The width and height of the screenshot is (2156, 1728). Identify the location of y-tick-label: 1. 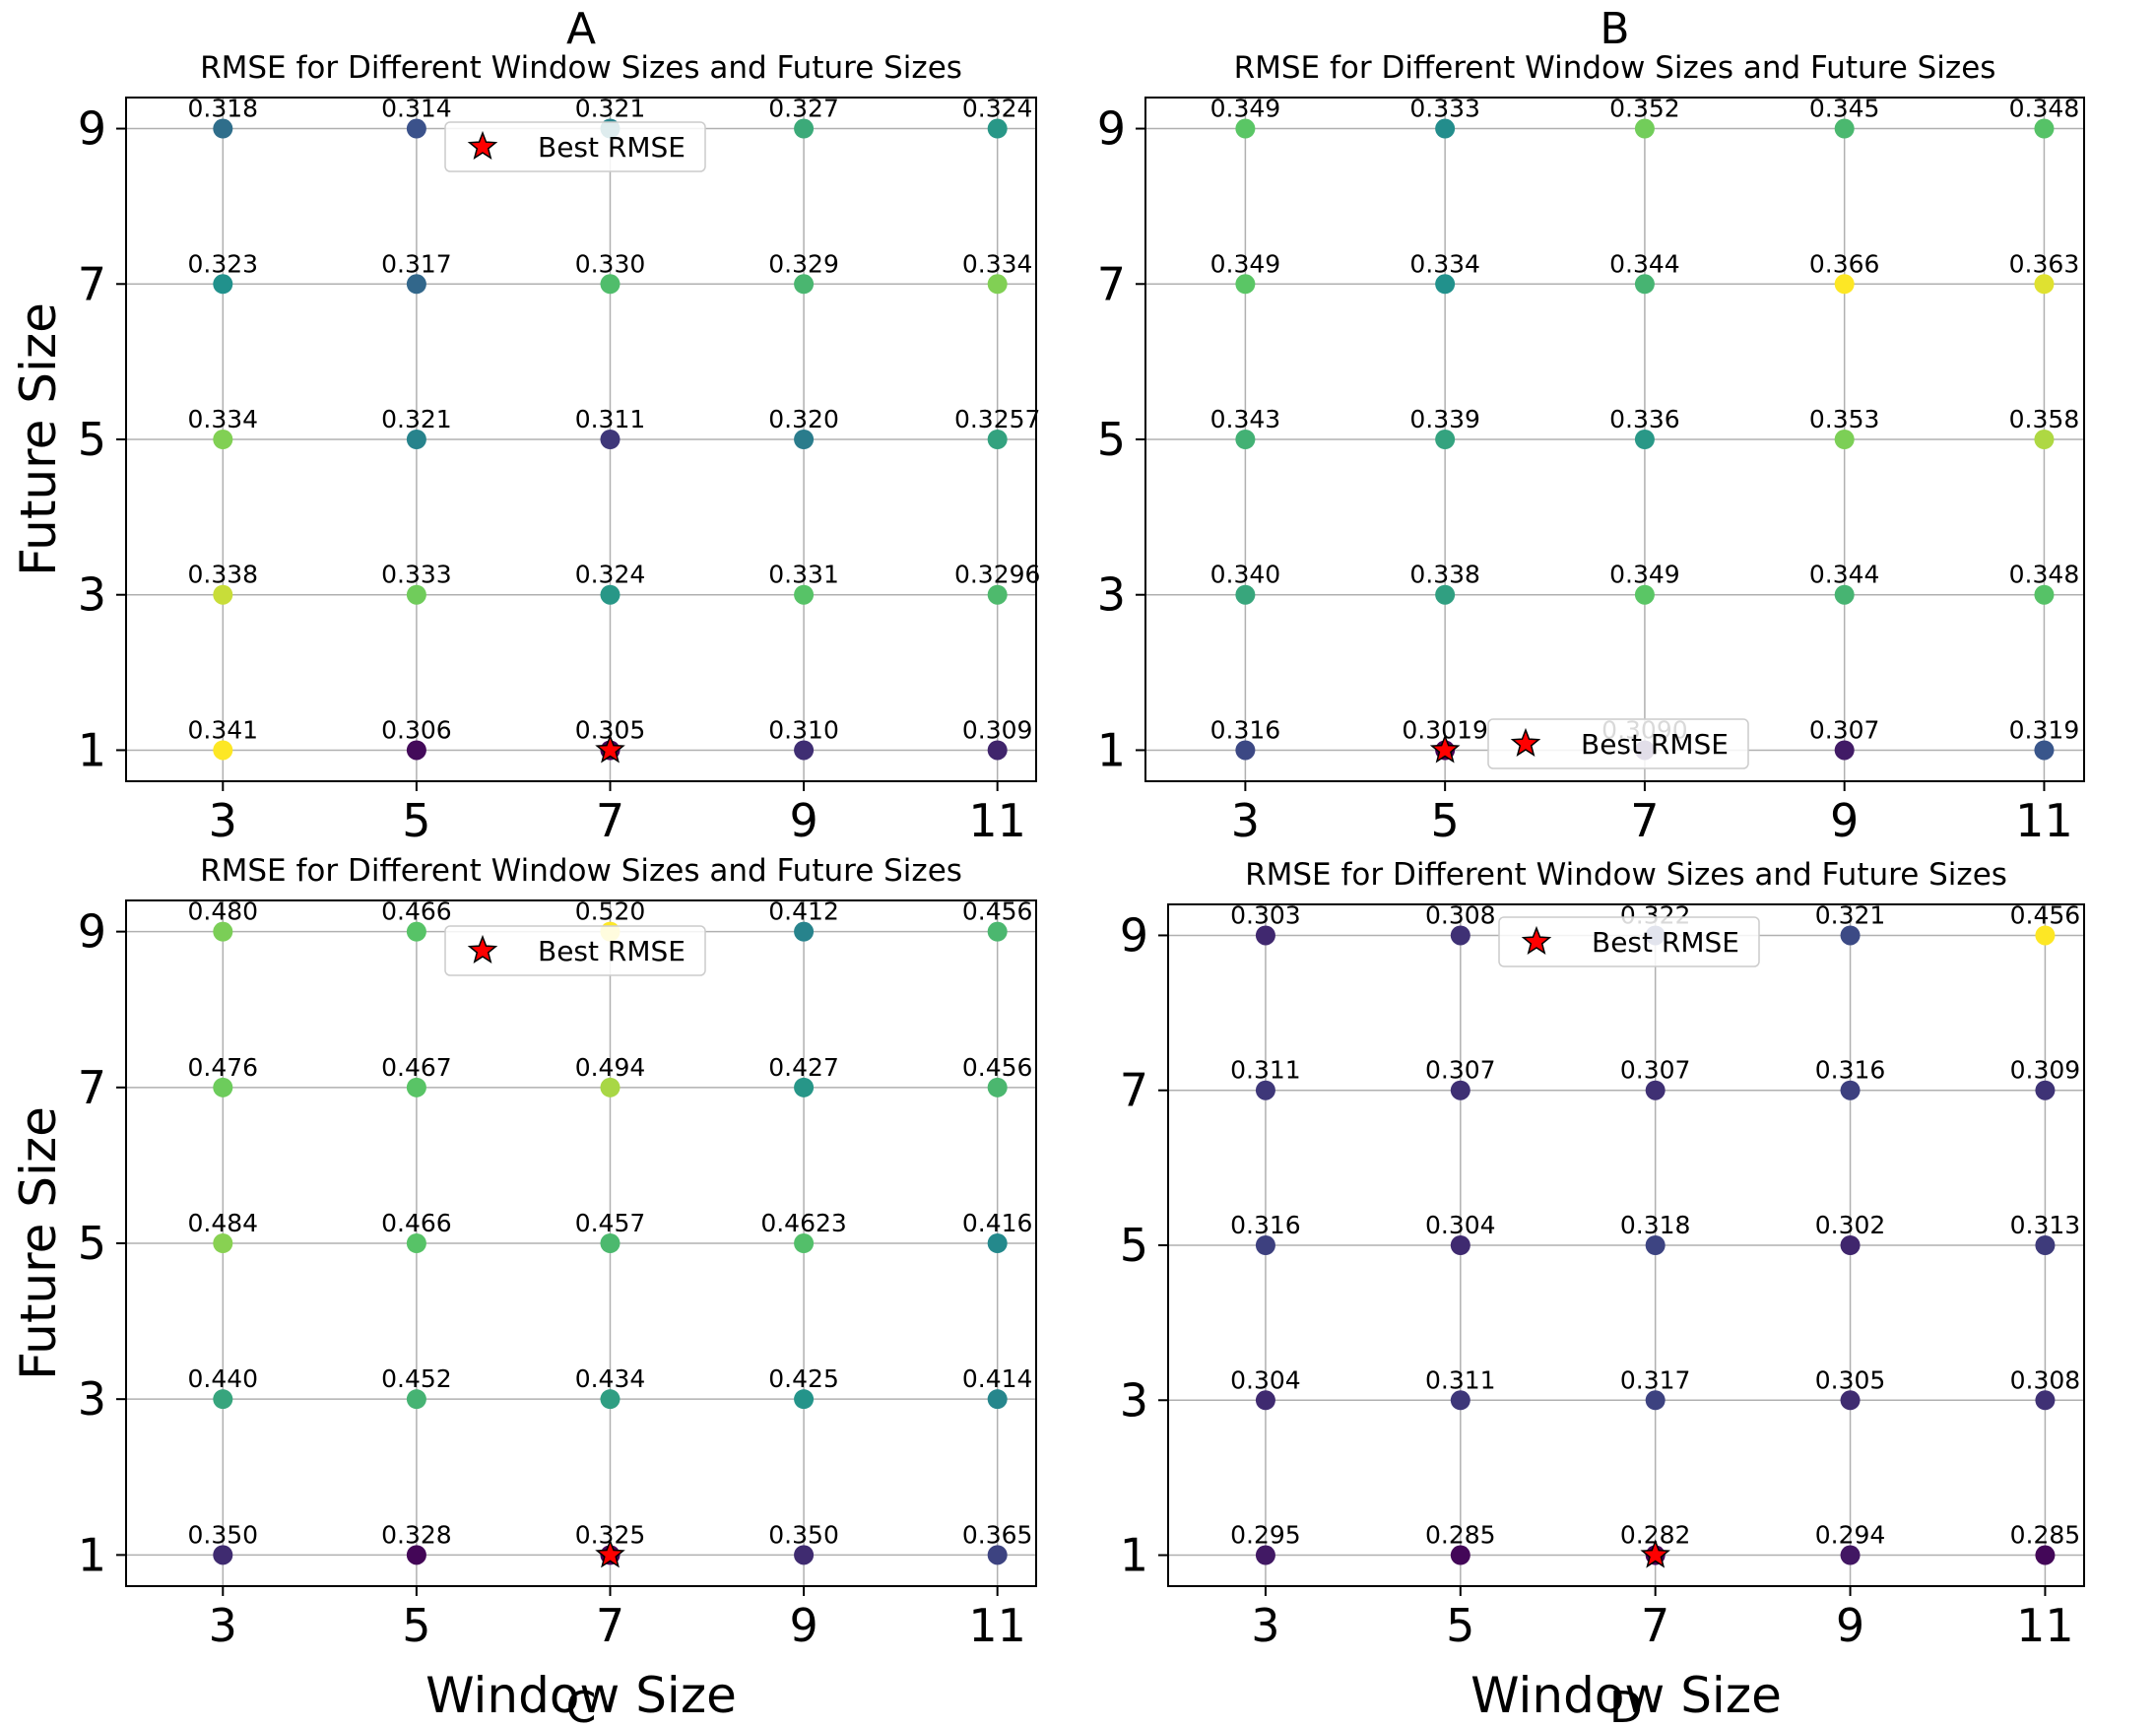
(1112, 749).